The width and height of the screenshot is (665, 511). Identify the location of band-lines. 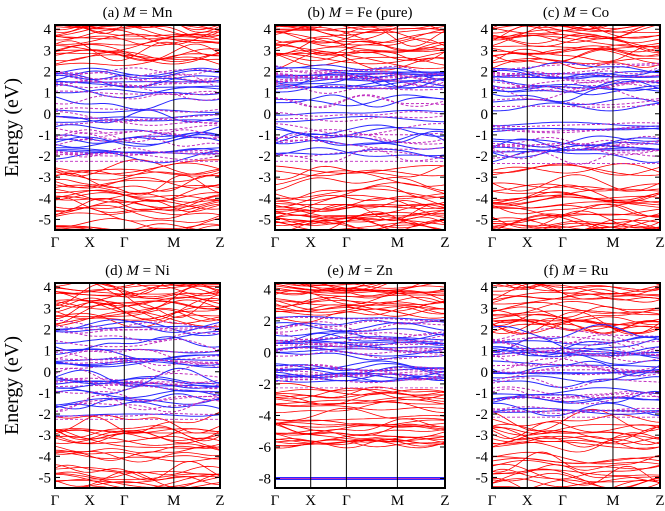
(137, 127).